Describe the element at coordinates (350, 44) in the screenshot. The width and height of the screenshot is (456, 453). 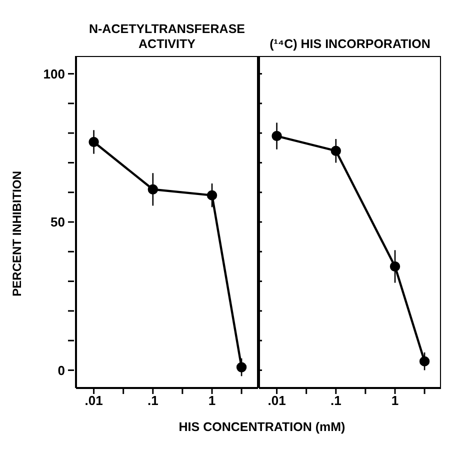
I see `chart-title: (¹⁴C) HIS INCORPORATION` at that location.